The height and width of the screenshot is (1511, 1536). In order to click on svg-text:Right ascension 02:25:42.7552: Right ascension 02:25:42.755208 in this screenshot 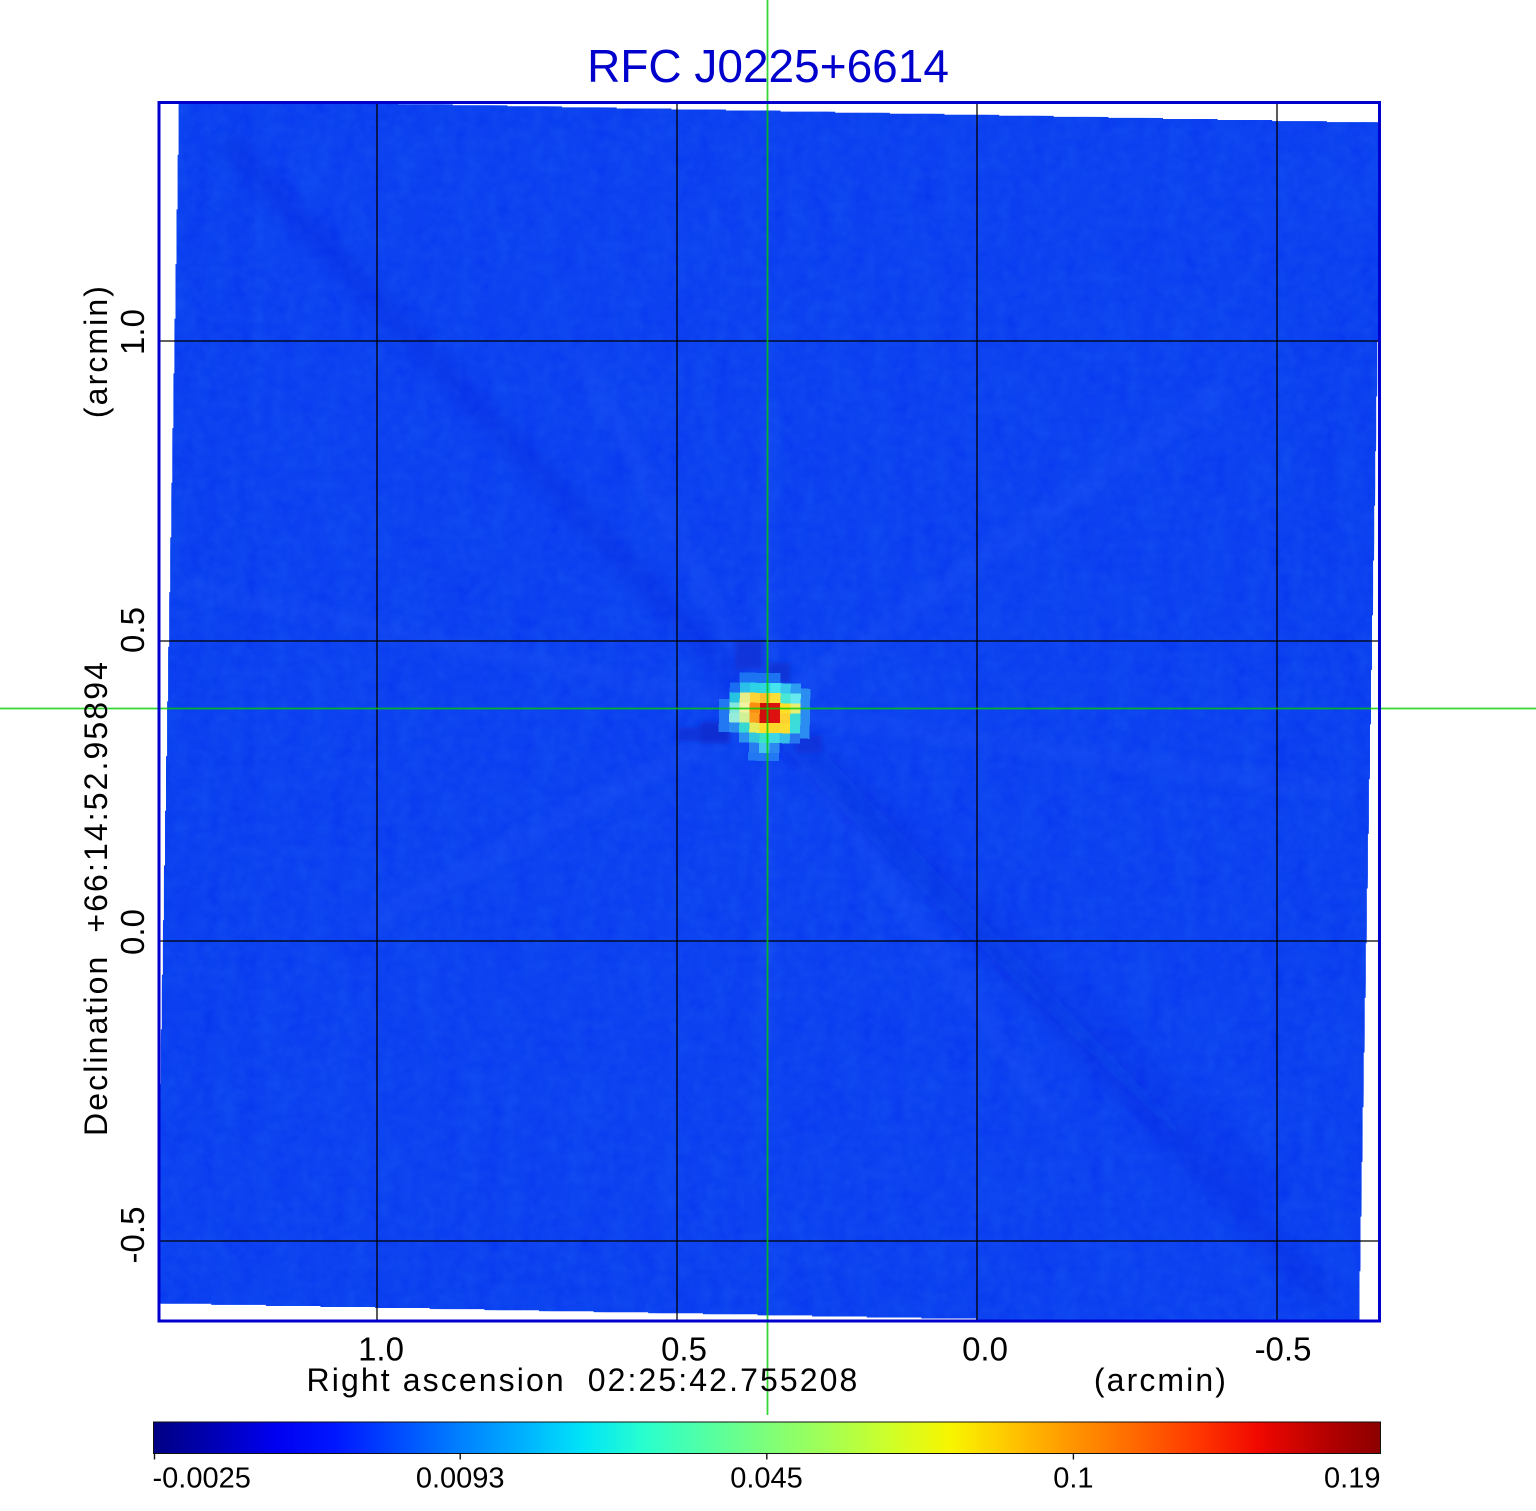, I will do `click(583, 1380)`.